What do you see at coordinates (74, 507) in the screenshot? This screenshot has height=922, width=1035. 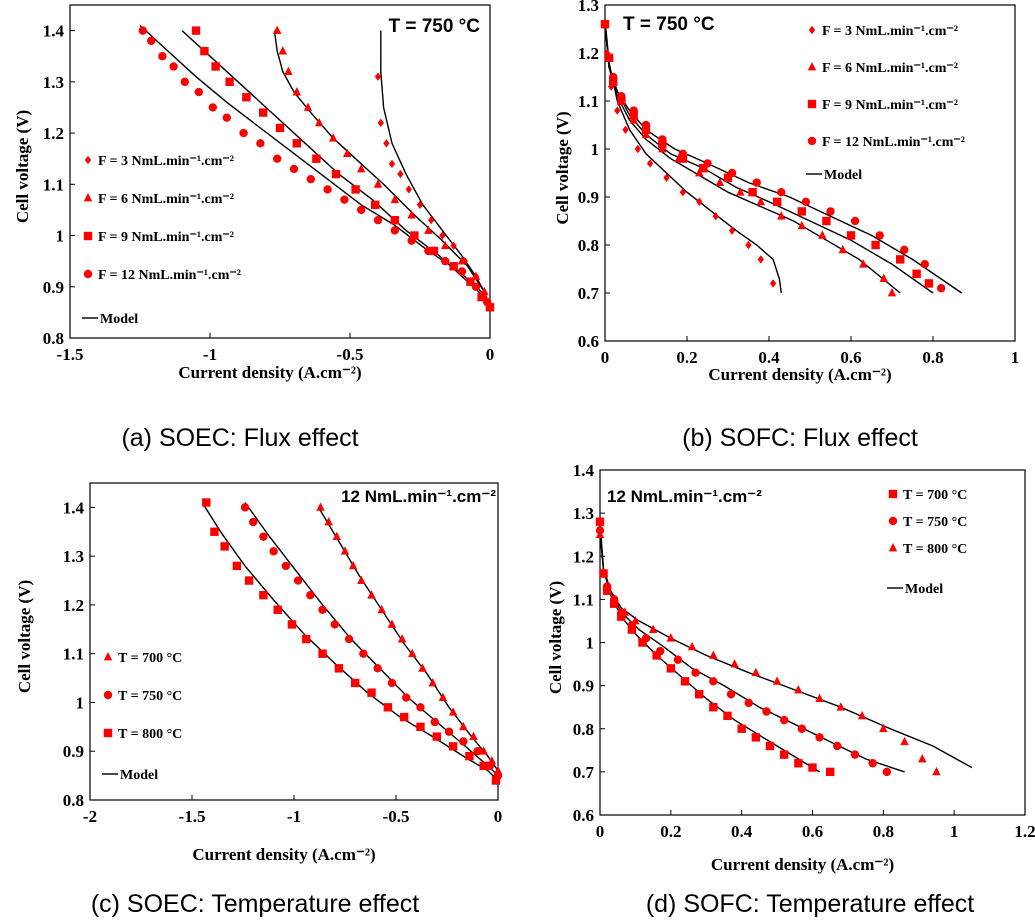 I see `y-tick-label: 1.4` at bounding box center [74, 507].